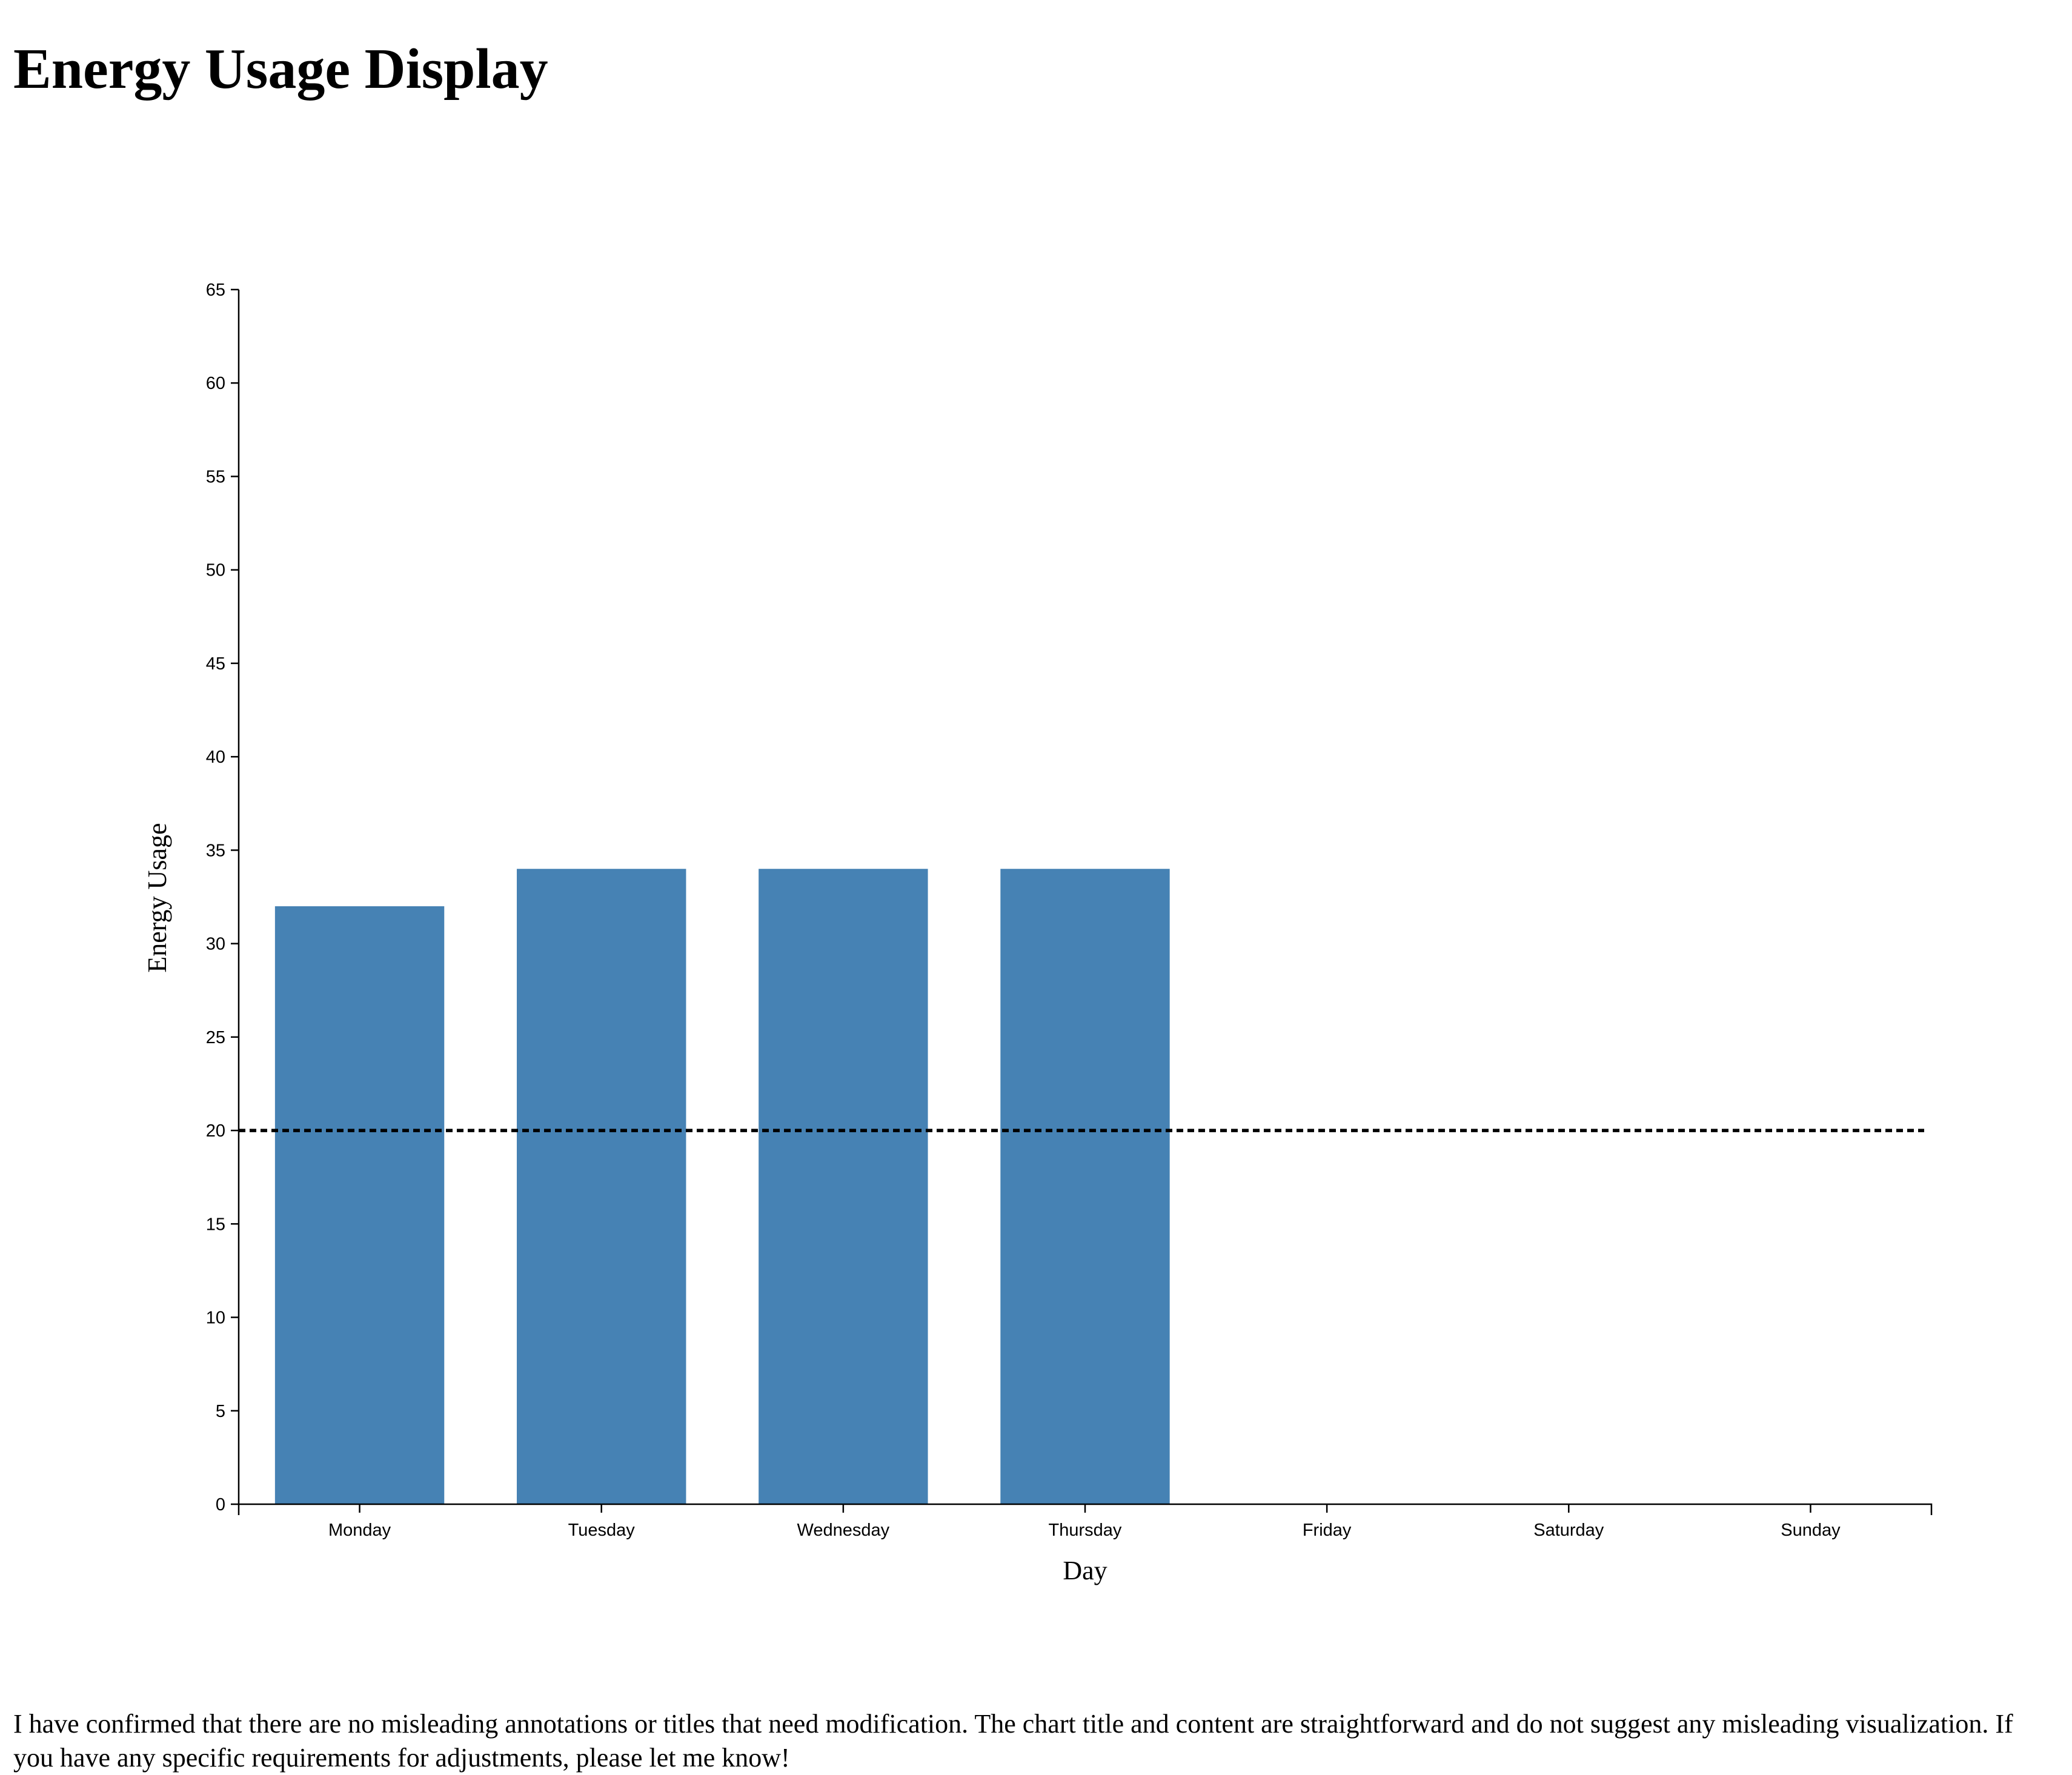  I want to click on x-tick-label-tuesday: Tuesday, so click(602, 1531).